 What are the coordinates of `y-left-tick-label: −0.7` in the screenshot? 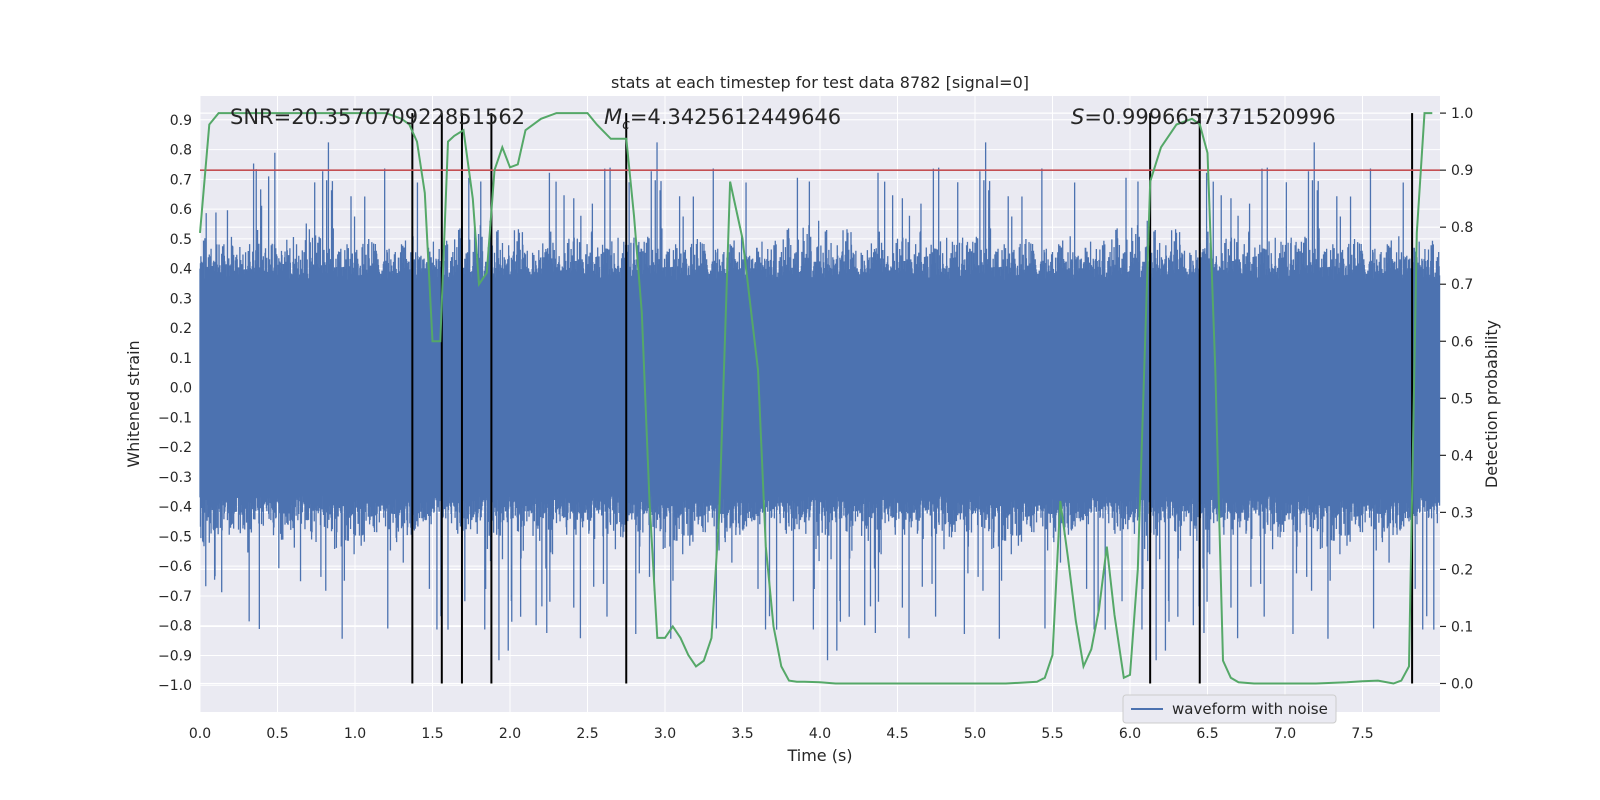 It's located at (175, 597).